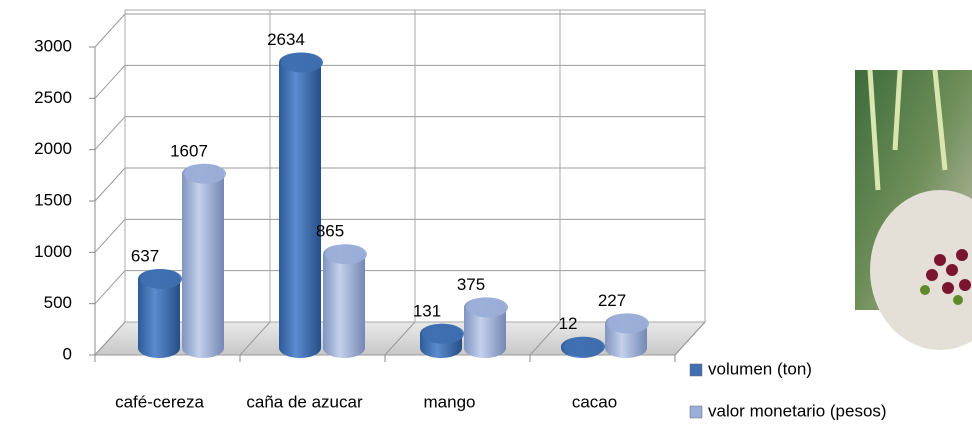  Describe the element at coordinates (53, 199) in the screenshot. I see `y-tick-label: 1500` at that location.